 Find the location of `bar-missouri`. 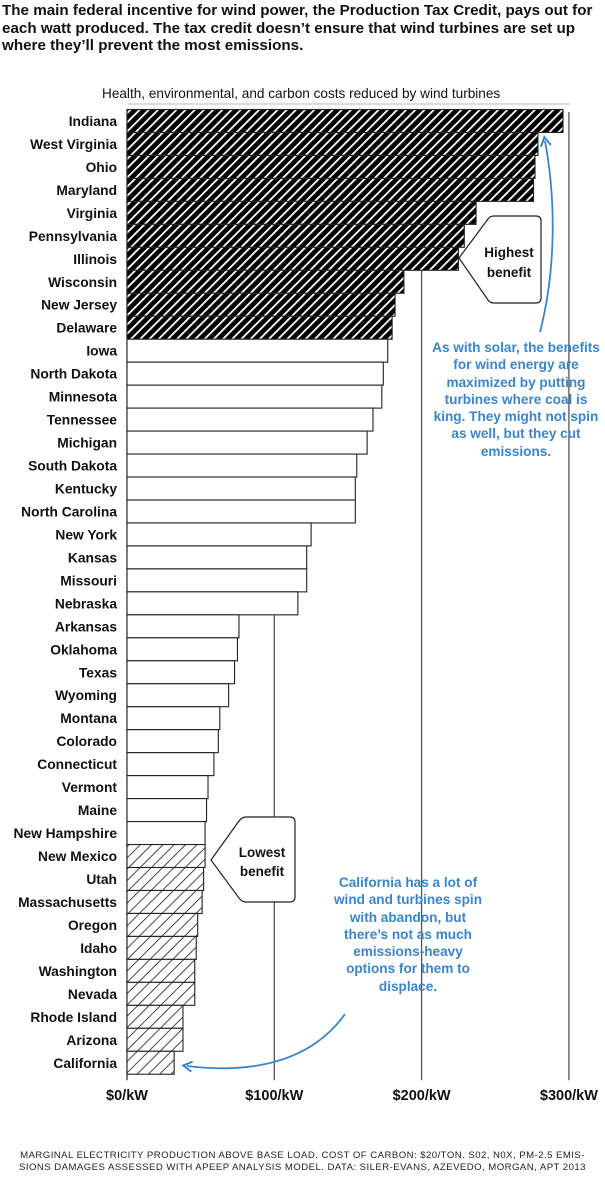

bar-missouri is located at coordinates (217, 580).